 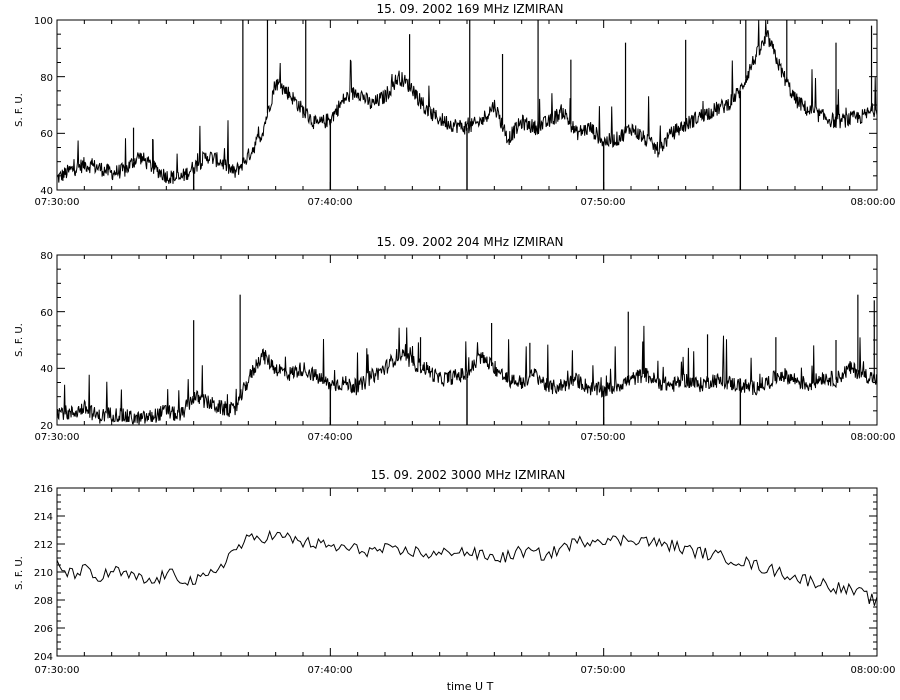 What do you see at coordinates (43, 106) in the screenshot?
I see `y-tick-labels-169mhz: 40 60 80 100` at bounding box center [43, 106].